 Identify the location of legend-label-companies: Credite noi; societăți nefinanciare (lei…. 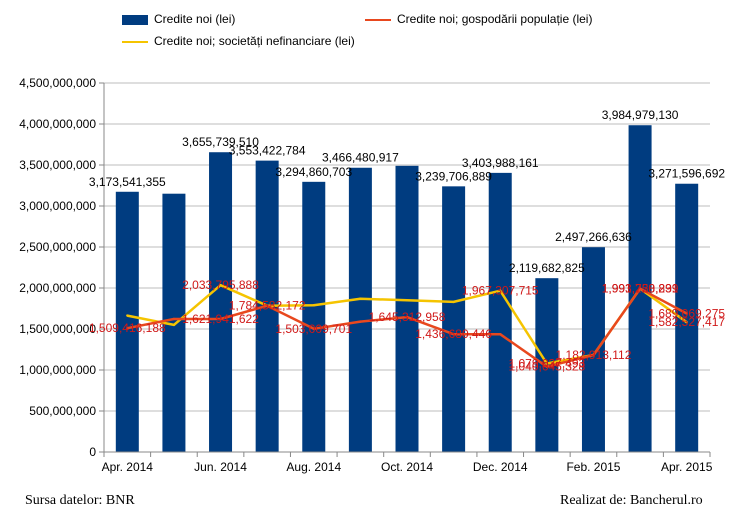
(254, 41).